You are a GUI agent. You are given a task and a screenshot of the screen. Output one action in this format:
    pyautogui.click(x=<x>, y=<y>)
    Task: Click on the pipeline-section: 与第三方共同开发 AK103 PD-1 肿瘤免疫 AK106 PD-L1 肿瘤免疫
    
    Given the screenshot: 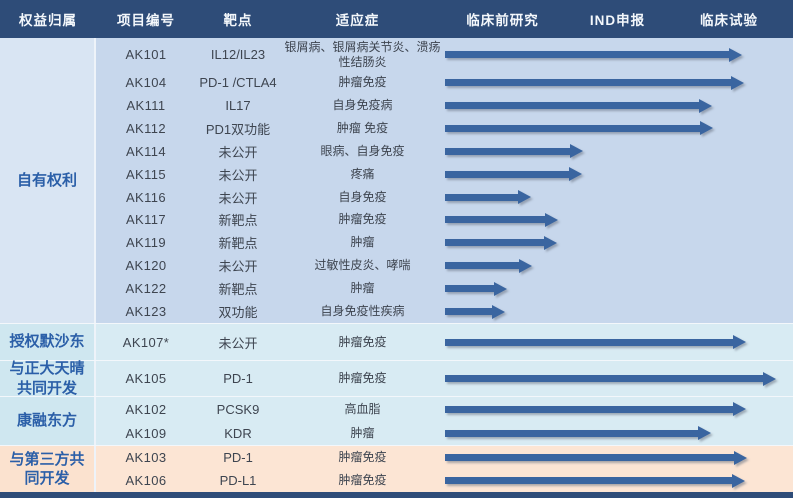 What is the action you would take?
    pyautogui.click(x=396, y=468)
    